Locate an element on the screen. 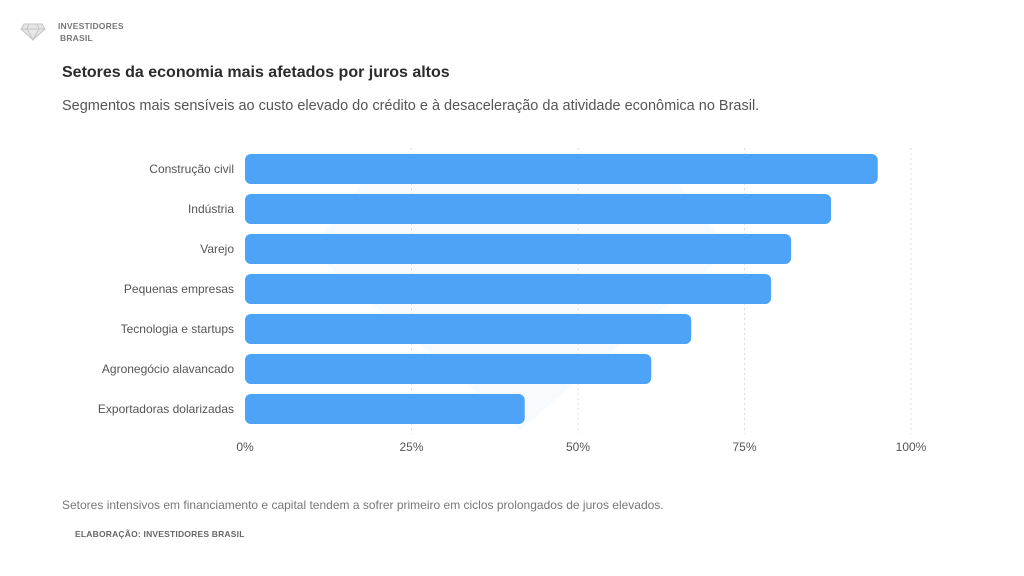  category-label: Varejo is located at coordinates (217, 249).